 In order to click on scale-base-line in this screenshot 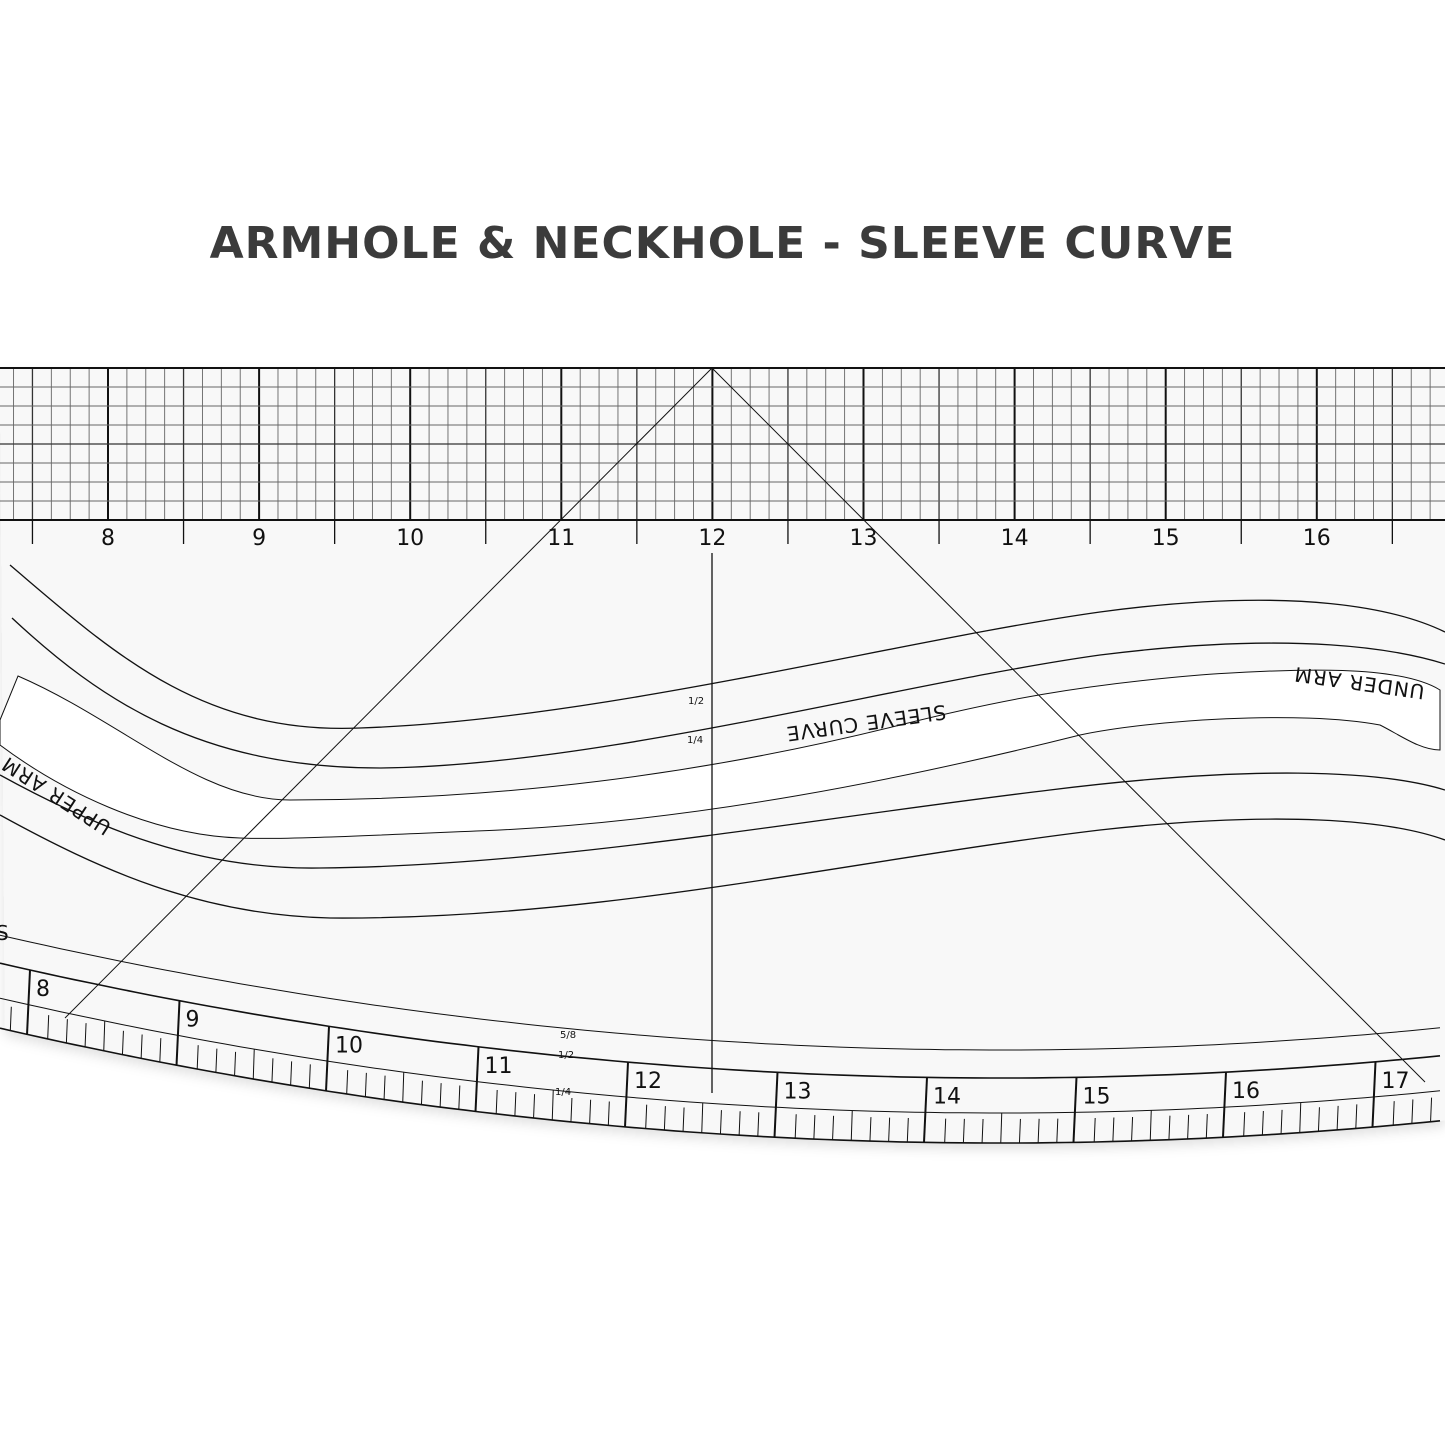, I will do `click(720, 1020)`.